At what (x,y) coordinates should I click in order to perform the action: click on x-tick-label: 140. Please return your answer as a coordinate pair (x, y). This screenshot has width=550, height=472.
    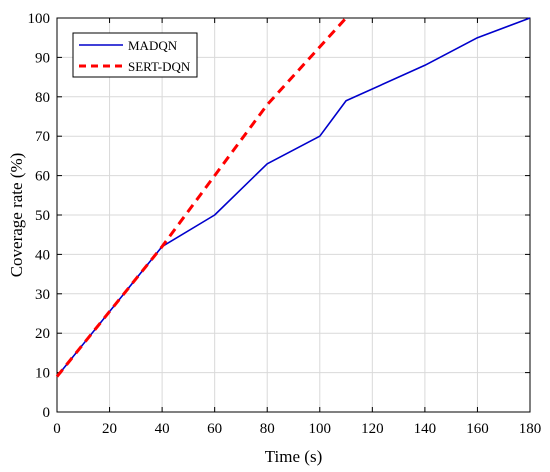
    Looking at the image, I should click on (425, 429).